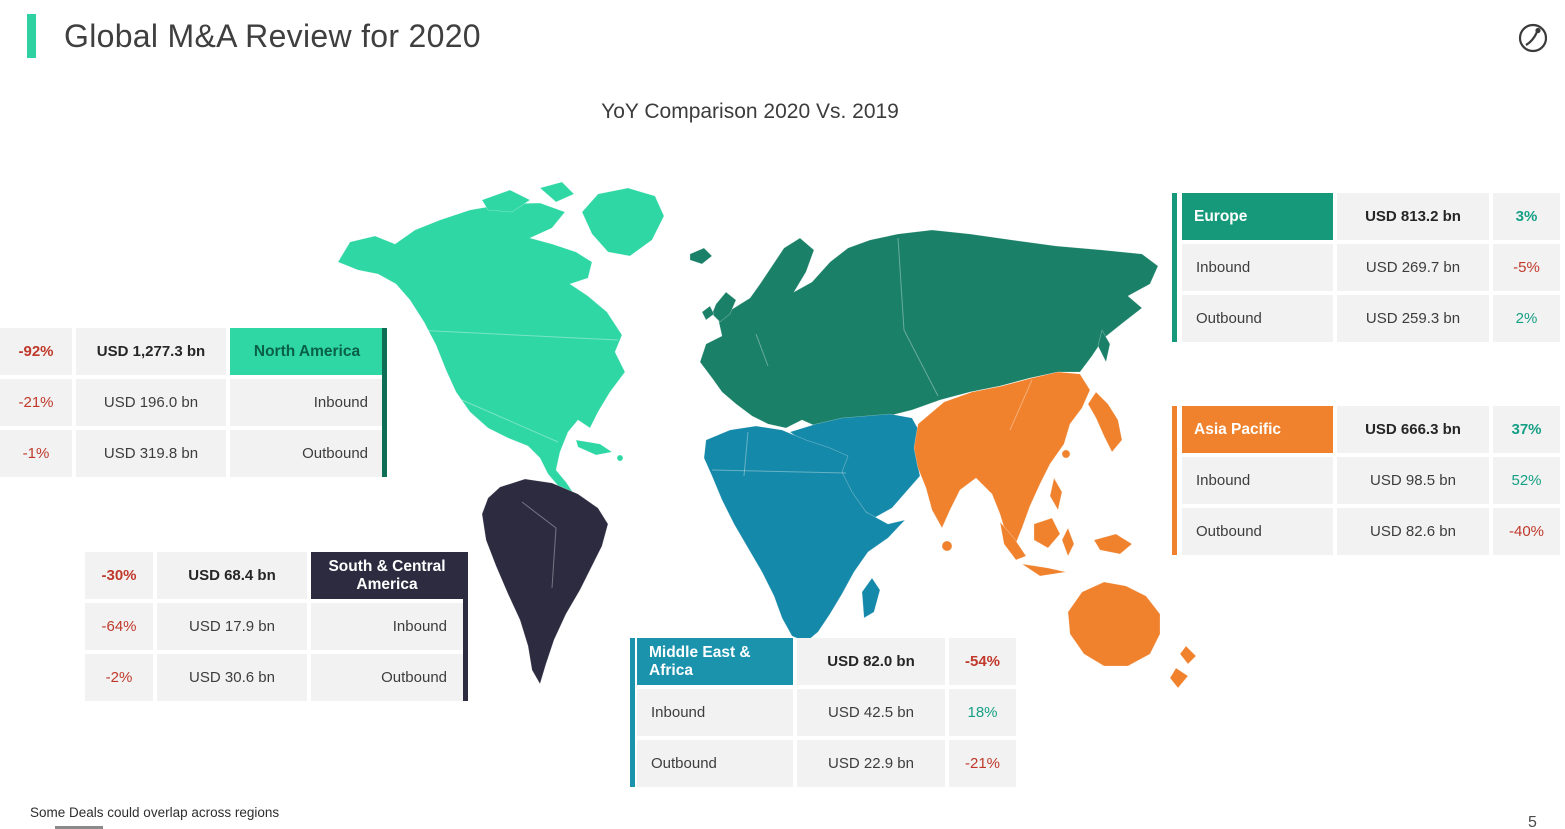  Describe the element at coordinates (545, 581) in the screenshot. I see `map-region-south-central-america` at that location.